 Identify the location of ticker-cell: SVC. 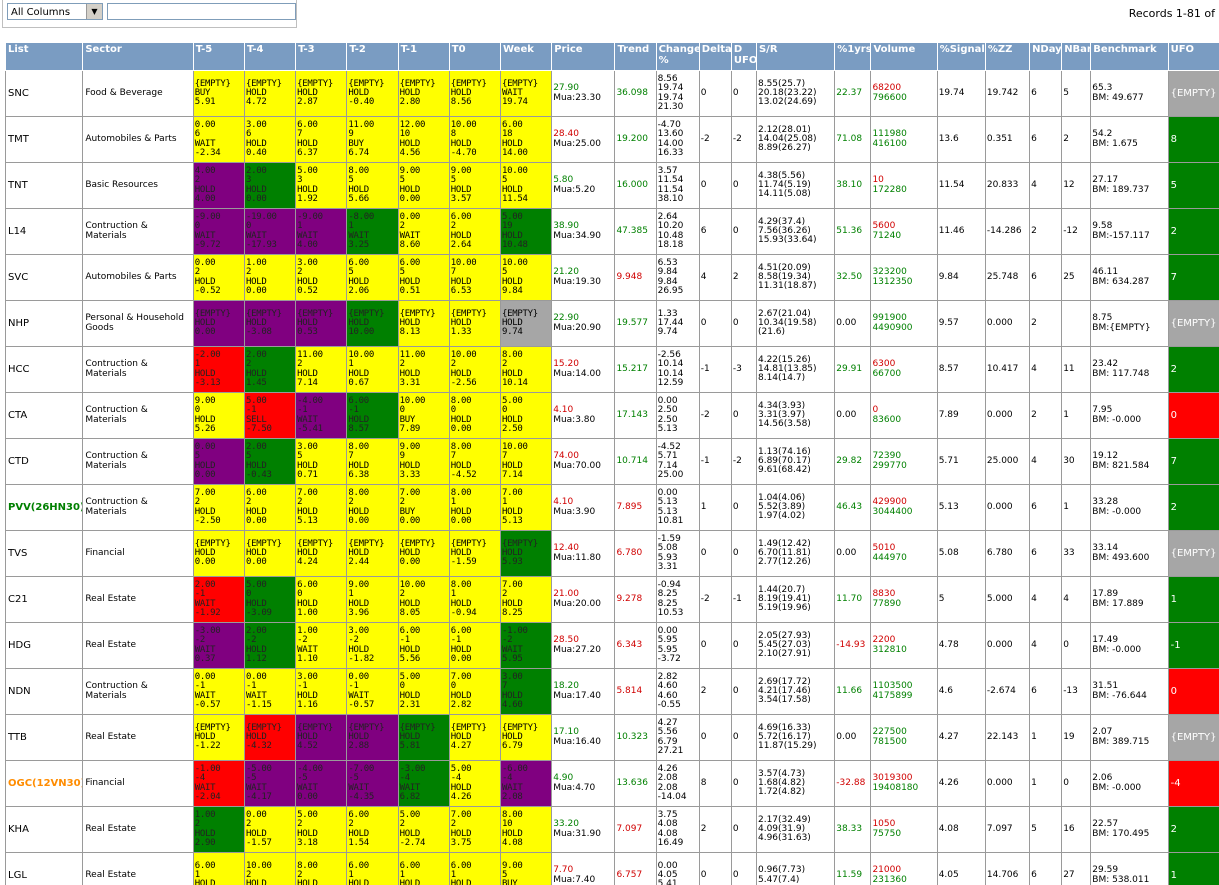
(44, 277).